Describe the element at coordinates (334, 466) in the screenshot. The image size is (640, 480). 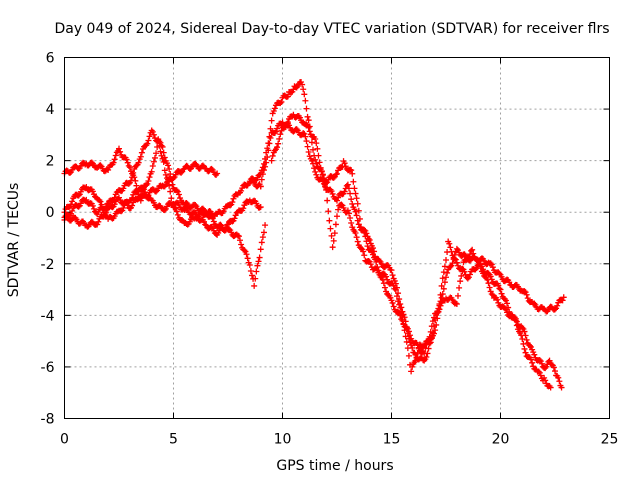
I see `x-axis-label: GPS time / hours` at that location.